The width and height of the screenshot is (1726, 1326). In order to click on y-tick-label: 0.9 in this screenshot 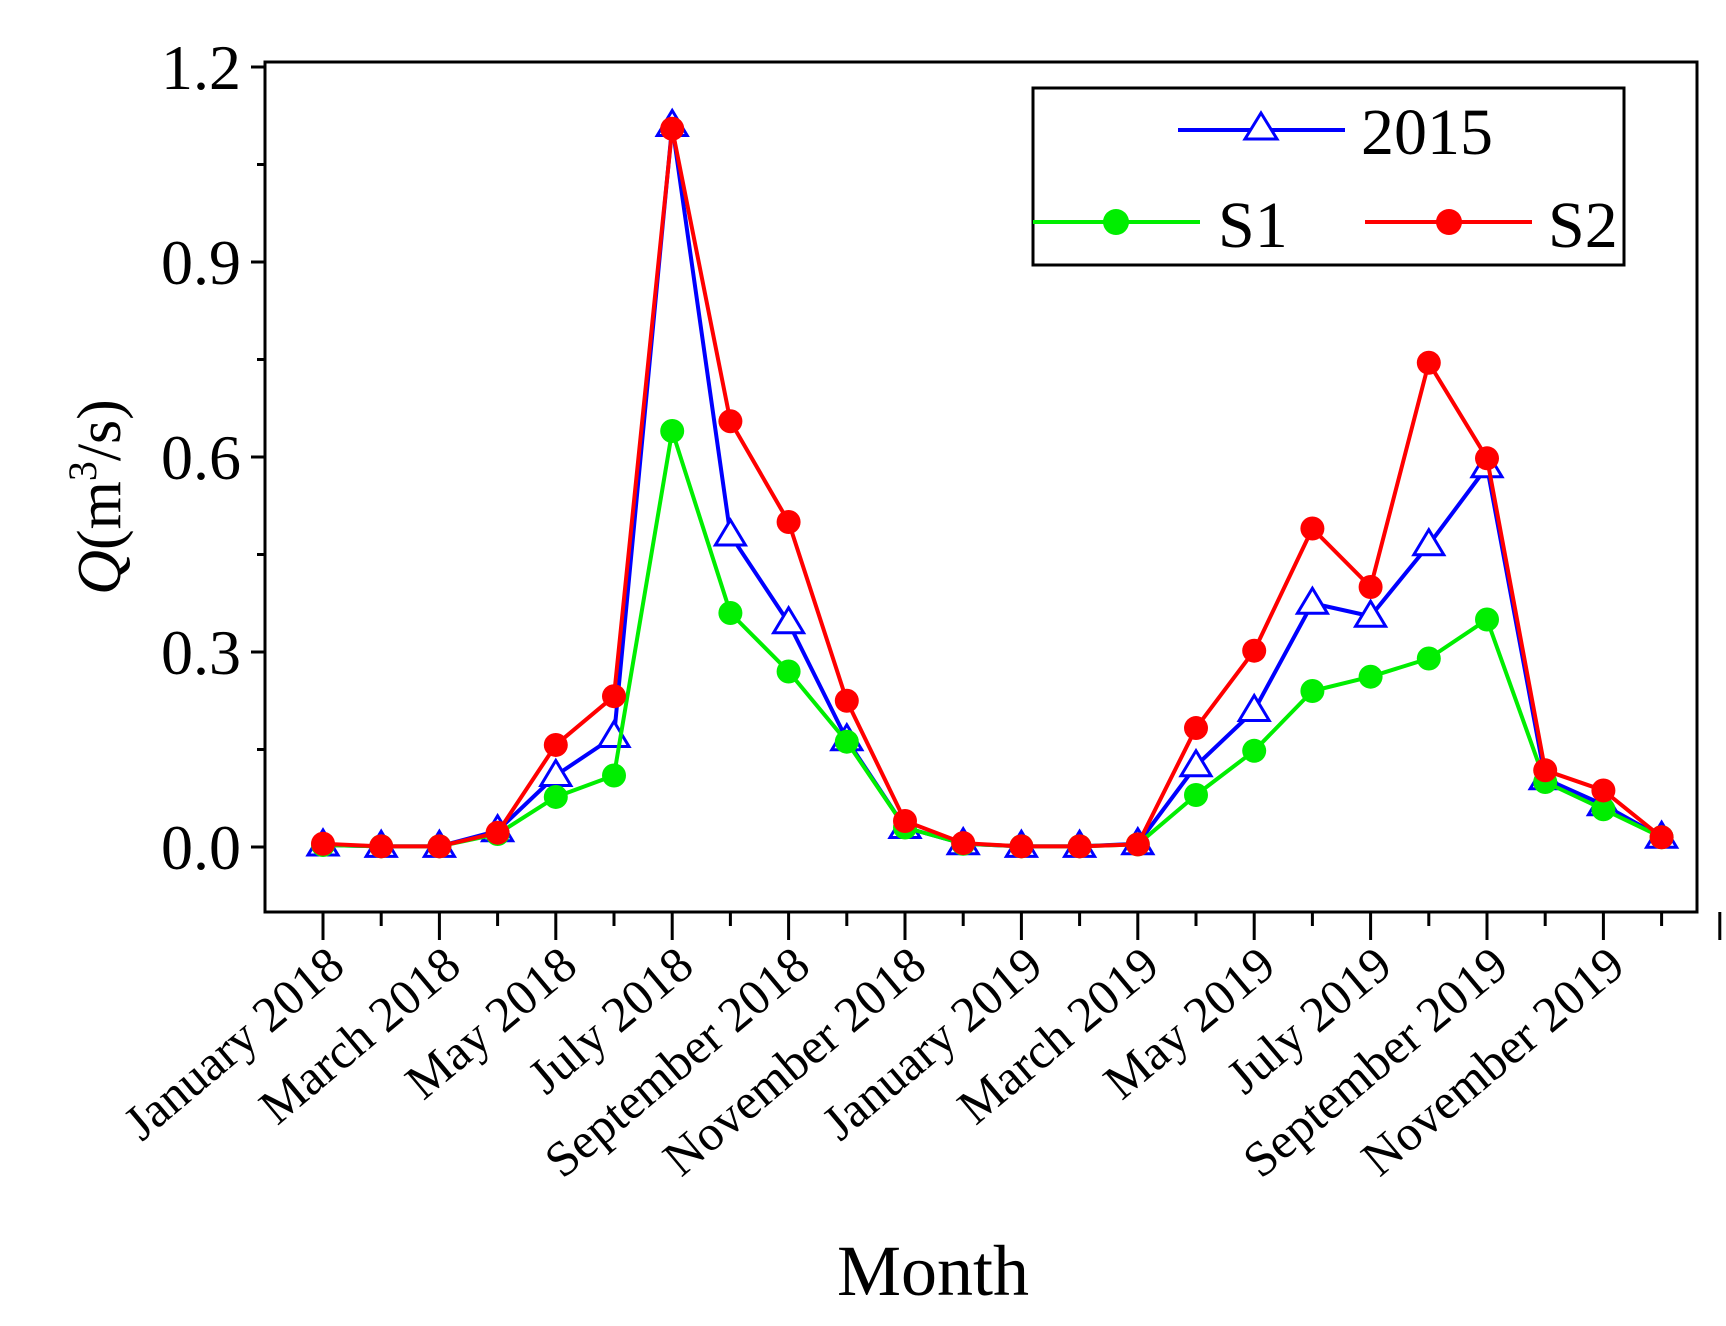, I will do `click(201, 262)`.